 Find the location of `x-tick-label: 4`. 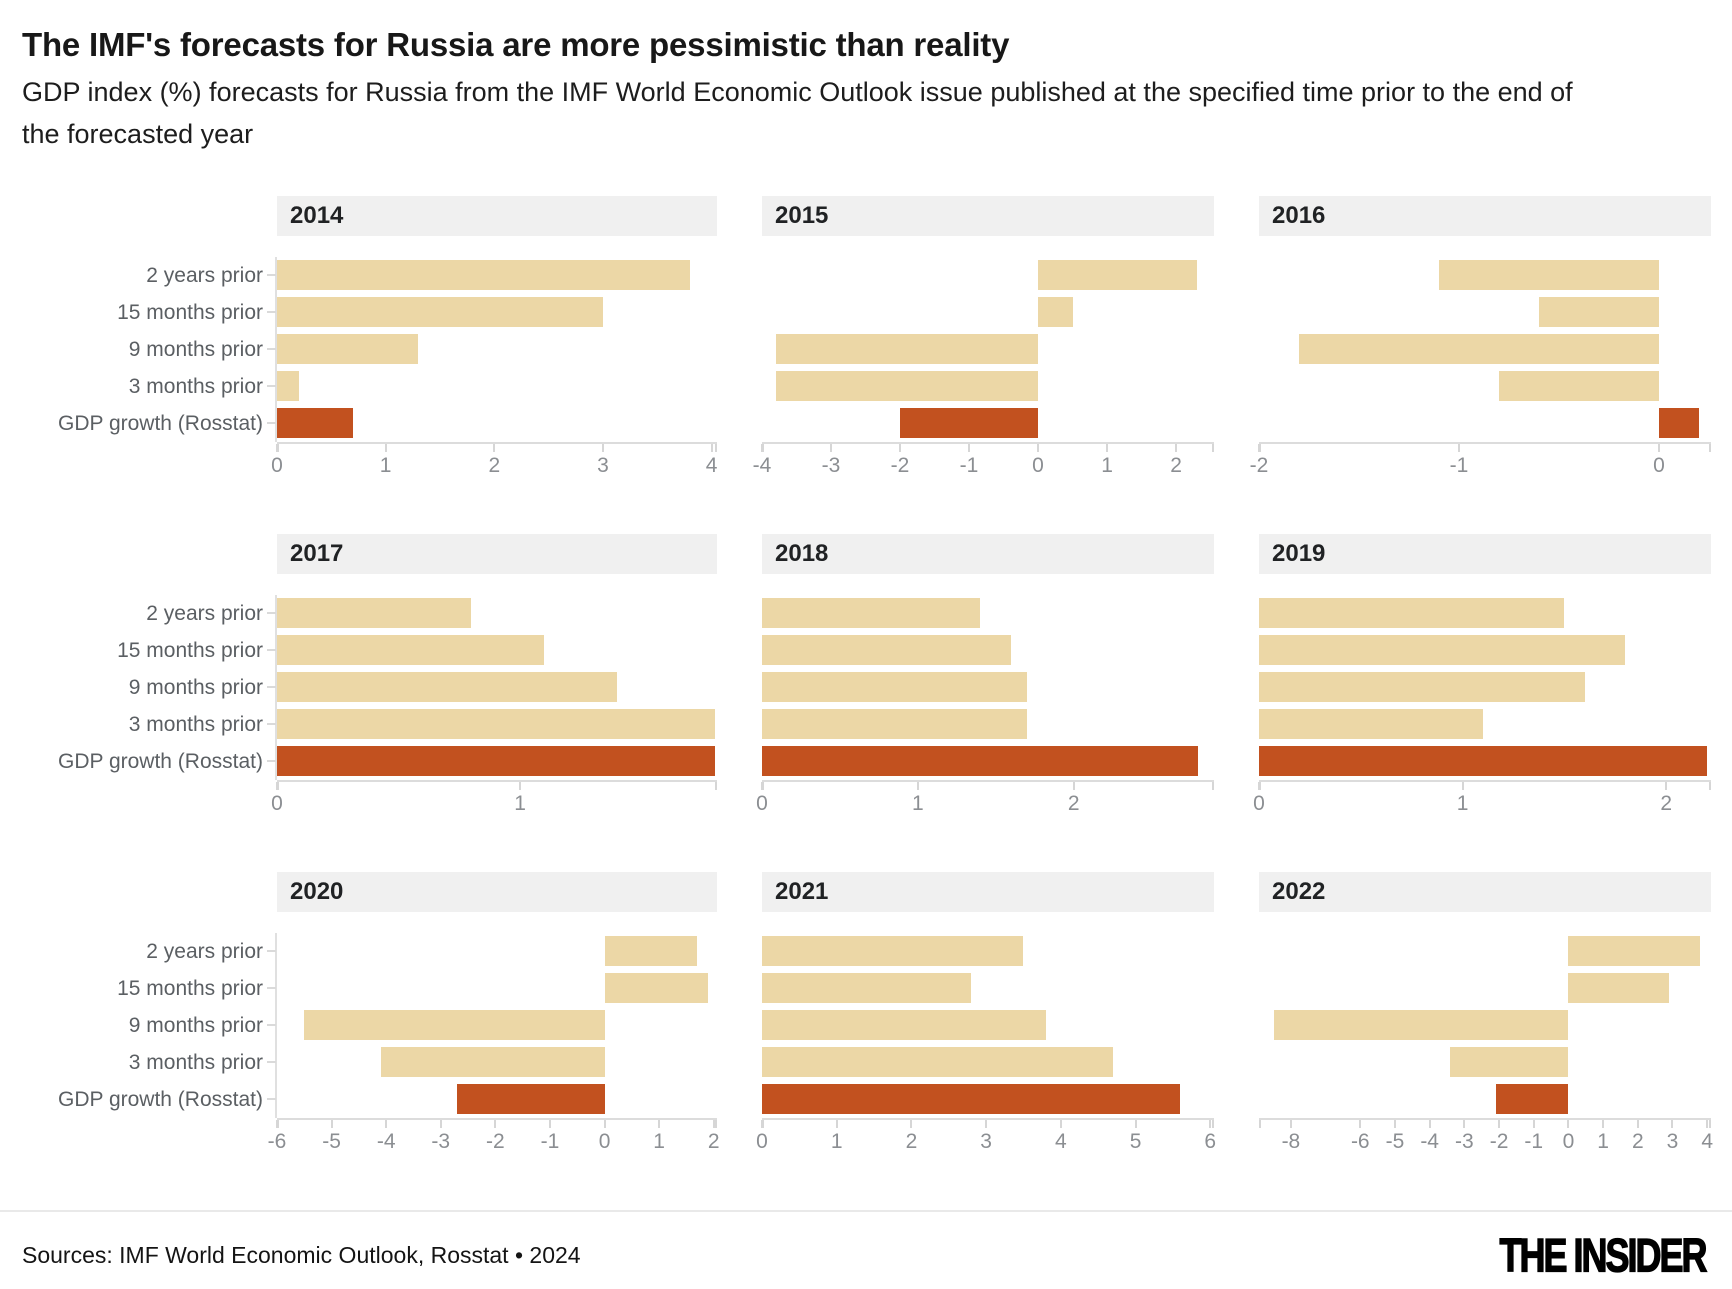

x-tick-label: 4 is located at coordinates (1060, 1141).